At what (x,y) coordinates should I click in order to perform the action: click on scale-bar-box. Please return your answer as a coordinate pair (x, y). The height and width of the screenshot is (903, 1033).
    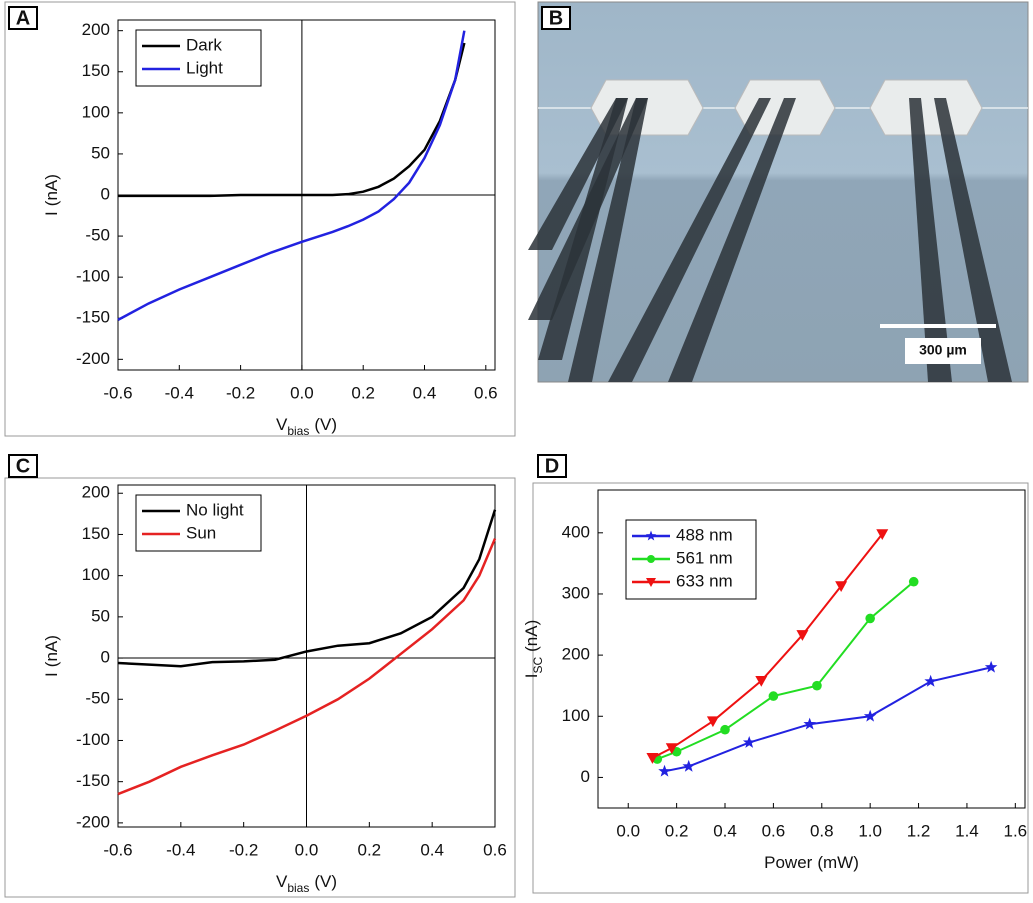
    Looking at the image, I should click on (943, 351).